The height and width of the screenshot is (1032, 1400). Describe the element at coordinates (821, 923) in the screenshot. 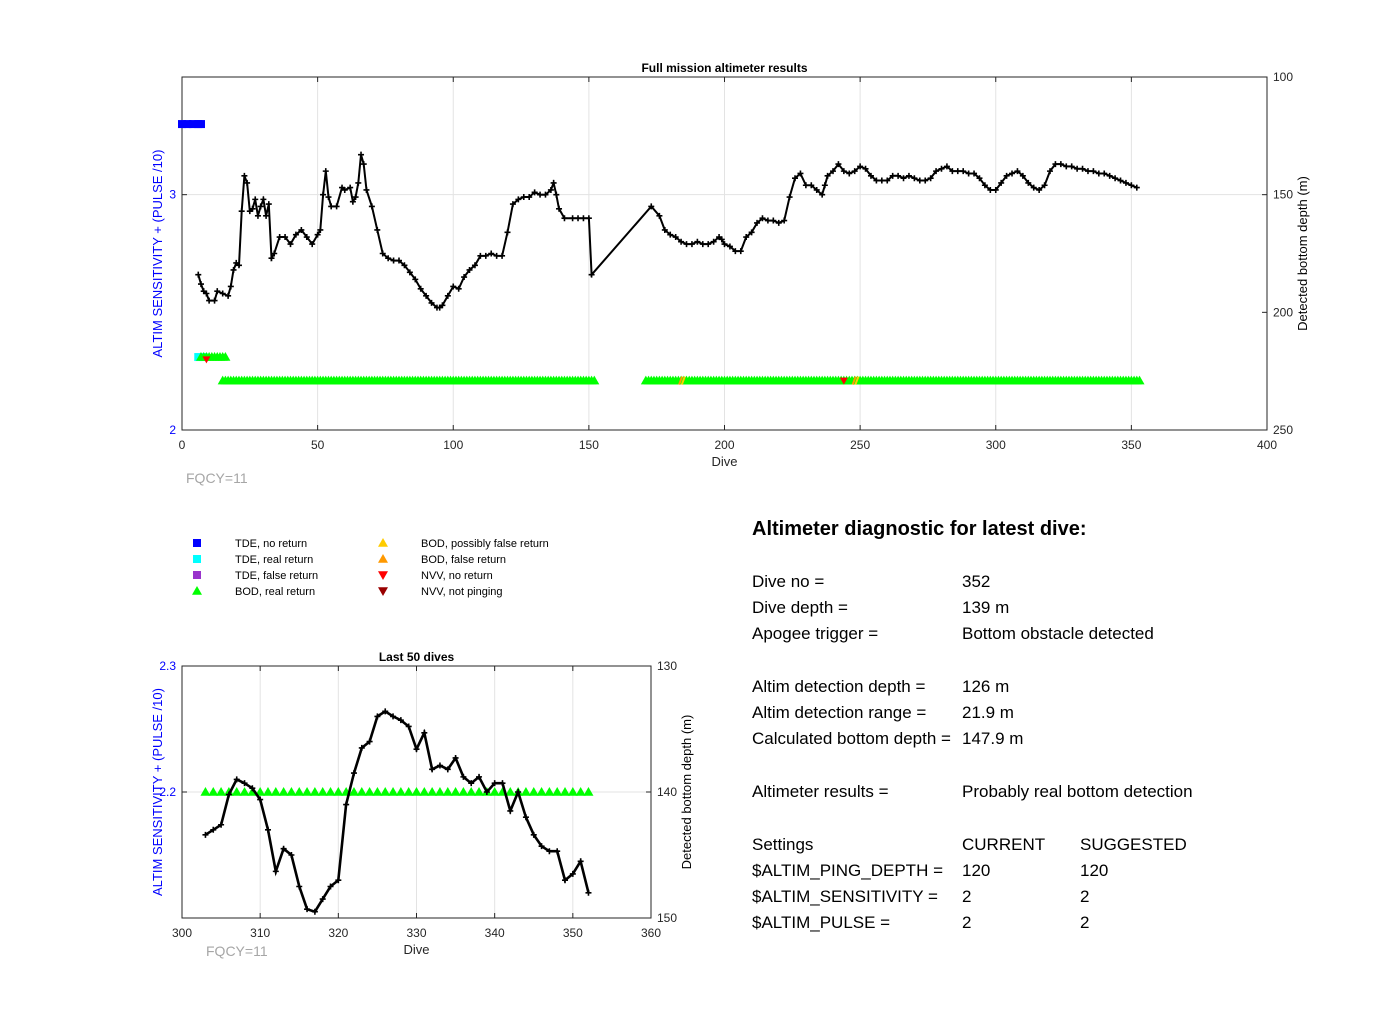

I see `diag-key: $ALTIM_PULSE =` at that location.